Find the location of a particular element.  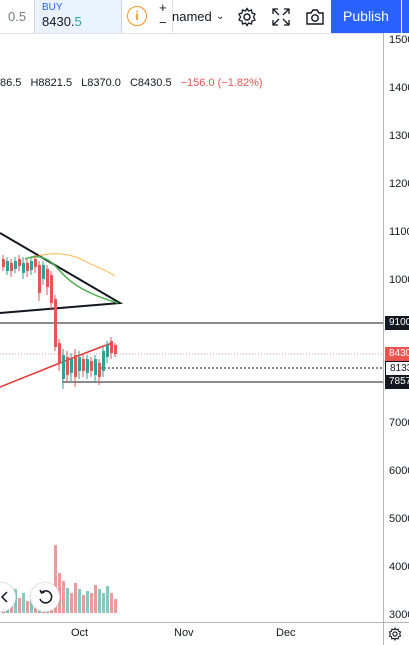

time-axis: Oct Nov Dec is located at coordinates (191, 633).